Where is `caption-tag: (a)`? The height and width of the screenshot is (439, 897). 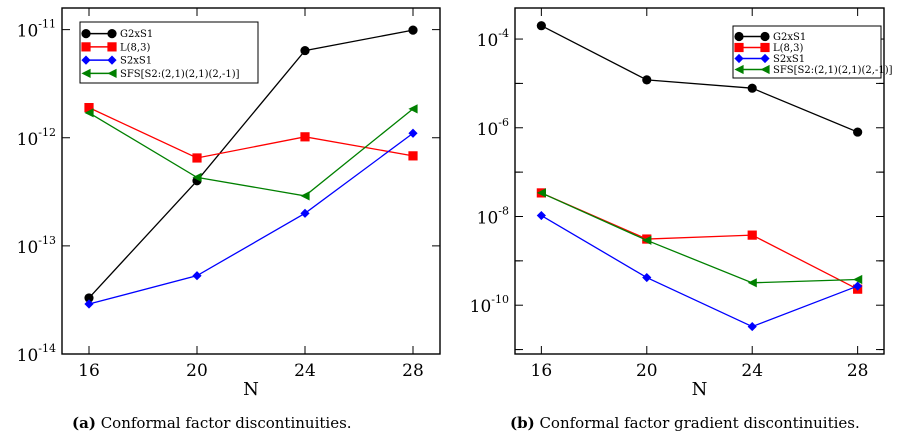 caption-tag: (a) is located at coordinates (84, 423).